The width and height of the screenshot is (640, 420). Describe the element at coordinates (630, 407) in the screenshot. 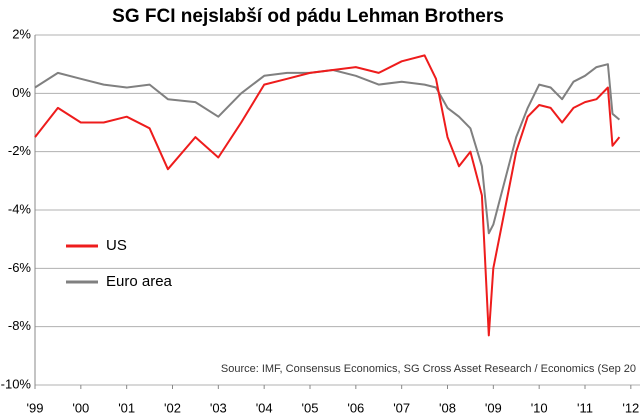

I see `x-tick-label: '12` at that location.